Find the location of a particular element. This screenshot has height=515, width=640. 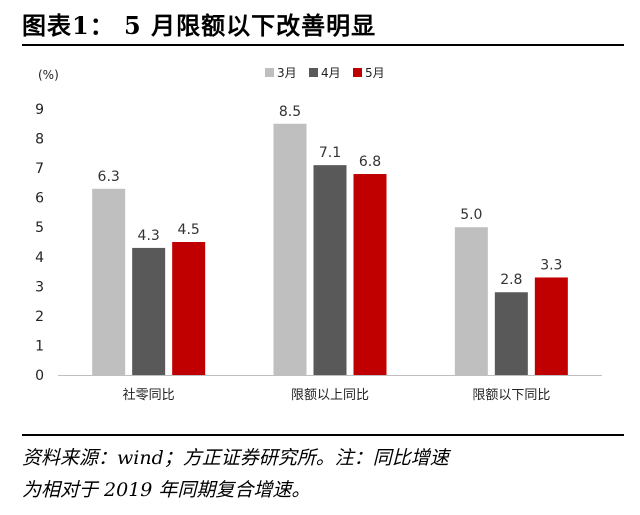

legend-label: 5月 is located at coordinates (375, 73).